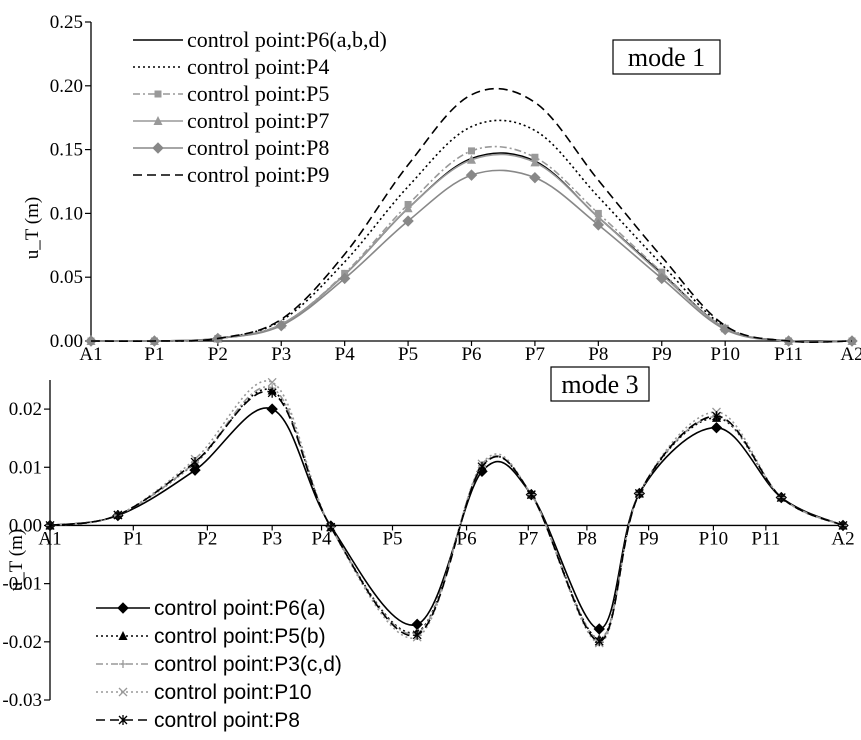 The width and height of the screenshot is (861, 740). What do you see at coordinates (240, 608) in the screenshot?
I see `legend-label: control point:P6(a)` at bounding box center [240, 608].